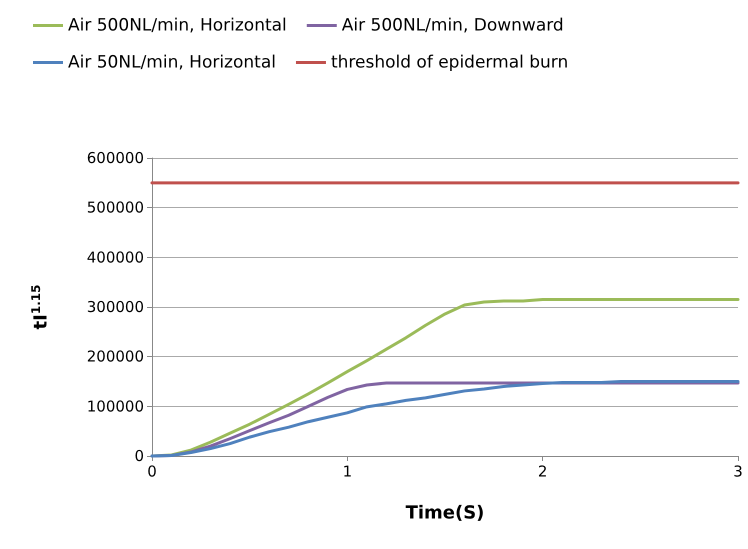 The width and height of the screenshot is (748, 549). I want to click on x-tick-label: 3, so click(738, 471).